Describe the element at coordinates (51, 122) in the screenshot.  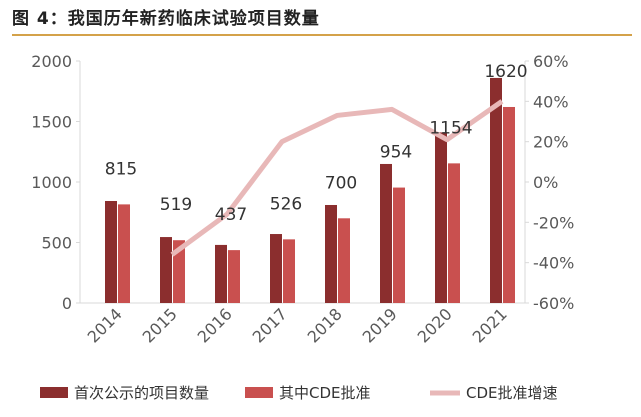
I see `left-tick-label: 1500` at that location.